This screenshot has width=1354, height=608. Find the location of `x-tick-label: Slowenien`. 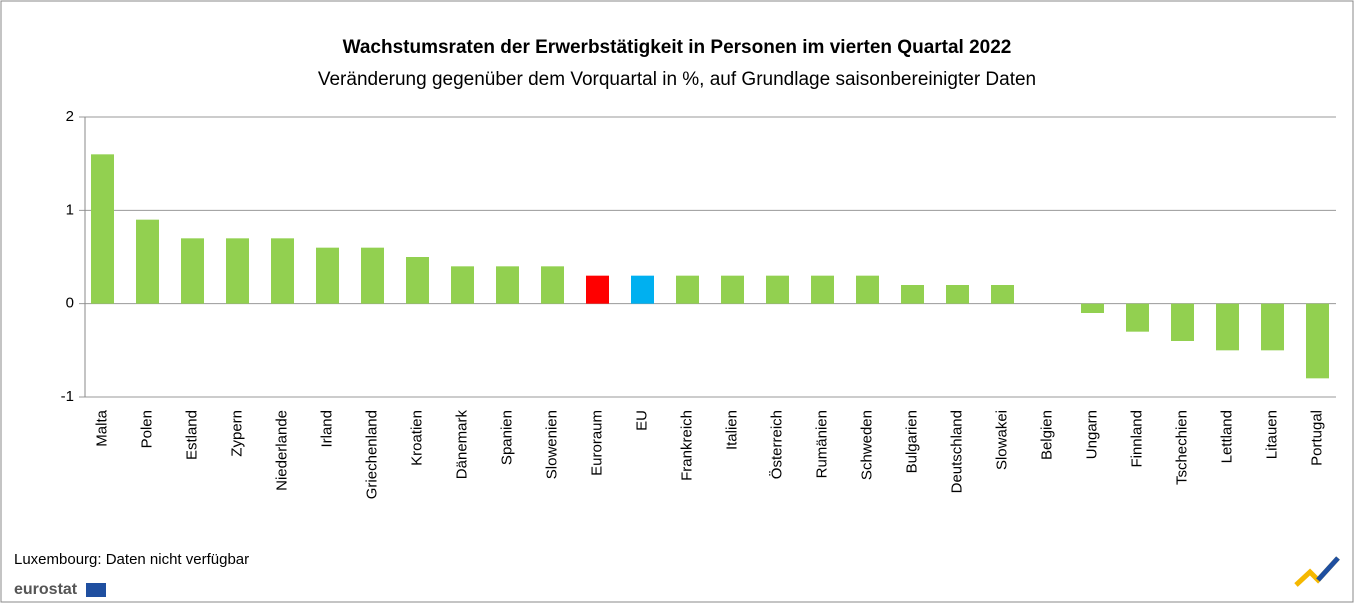

x-tick-label: Slowenien is located at coordinates (551, 444).